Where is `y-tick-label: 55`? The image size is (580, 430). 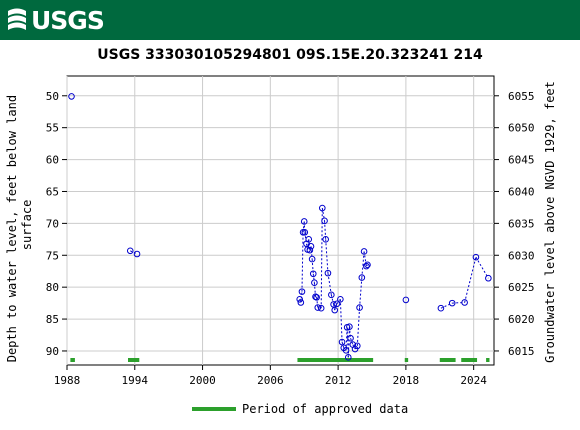 y-tick-label: 55 is located at coordinates (52, 128).